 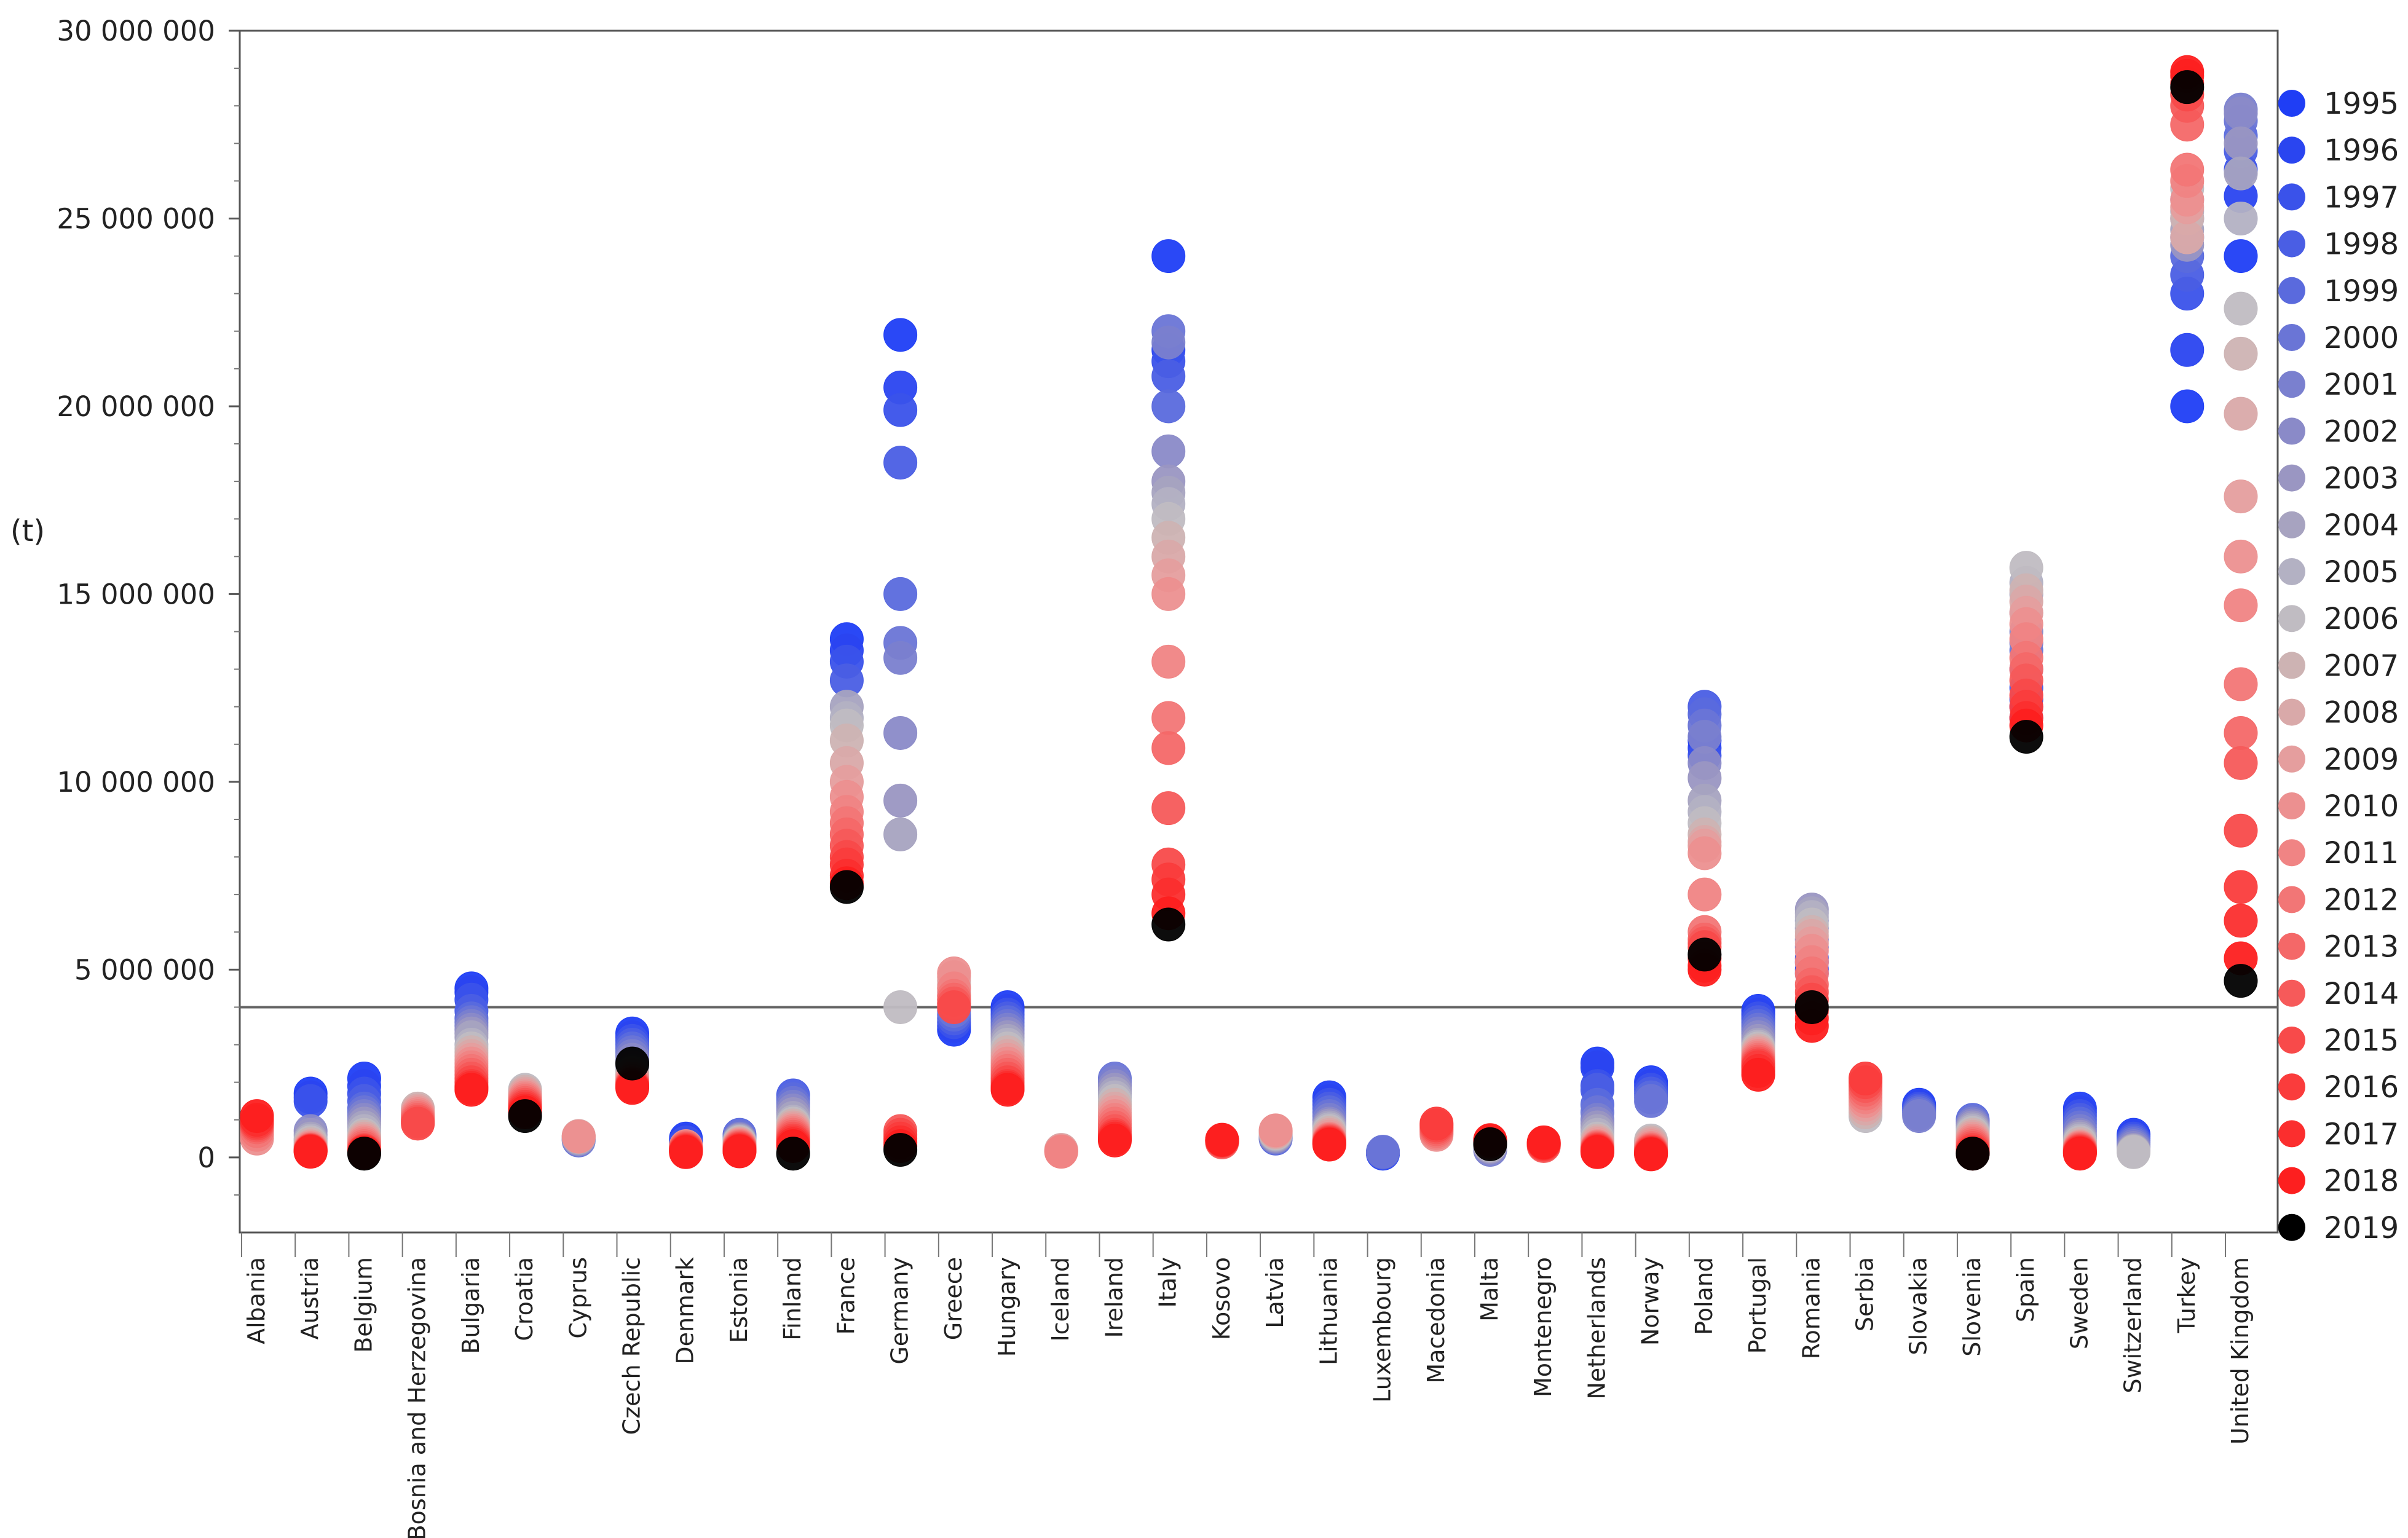 What do you see at coordinates (470, 1305) in the screenshot?
I see `x-tick-label: Bulgaria` at bounding box center [470, 1305].